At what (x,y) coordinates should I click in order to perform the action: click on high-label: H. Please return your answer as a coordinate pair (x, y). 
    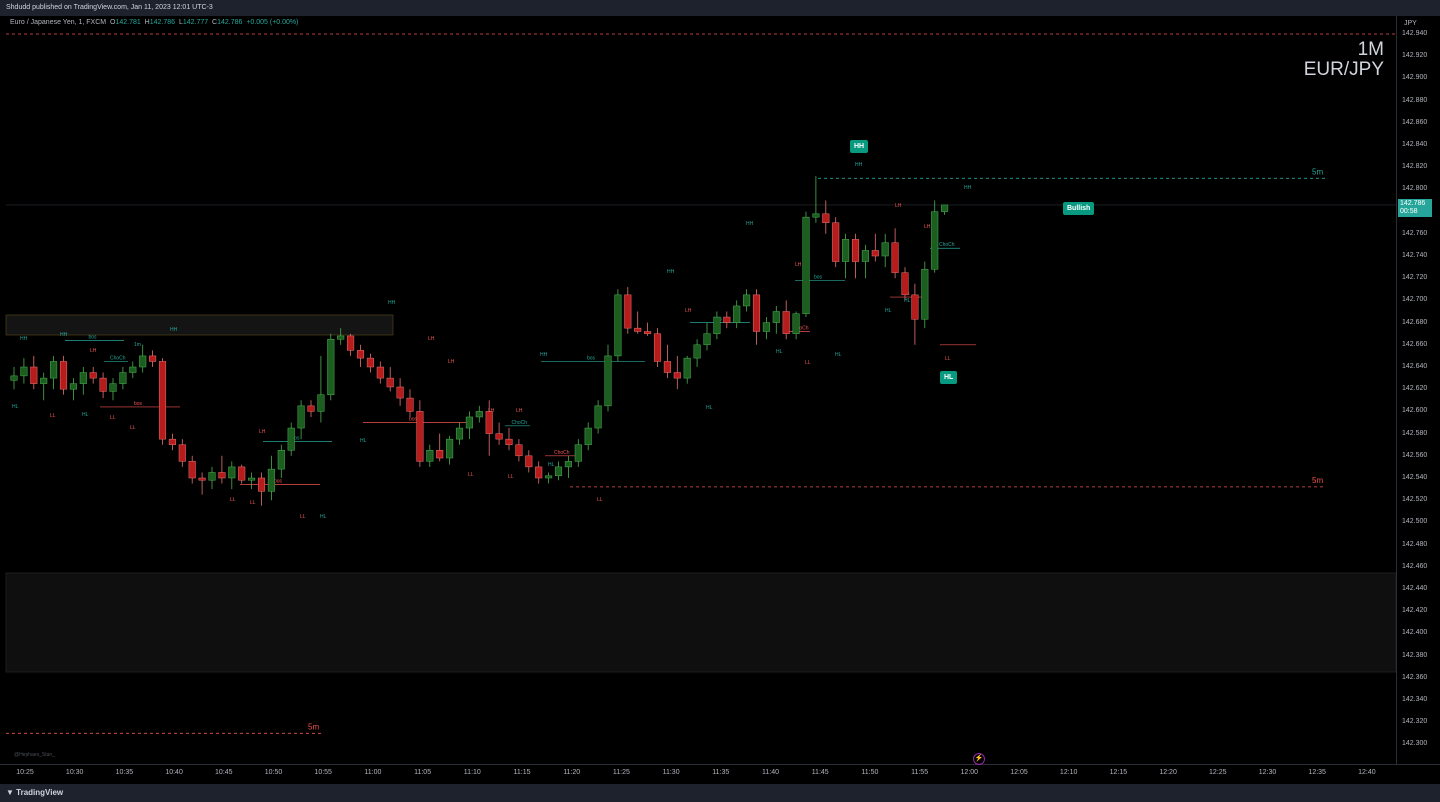
    Looking at the image, I should click on (147, 22).